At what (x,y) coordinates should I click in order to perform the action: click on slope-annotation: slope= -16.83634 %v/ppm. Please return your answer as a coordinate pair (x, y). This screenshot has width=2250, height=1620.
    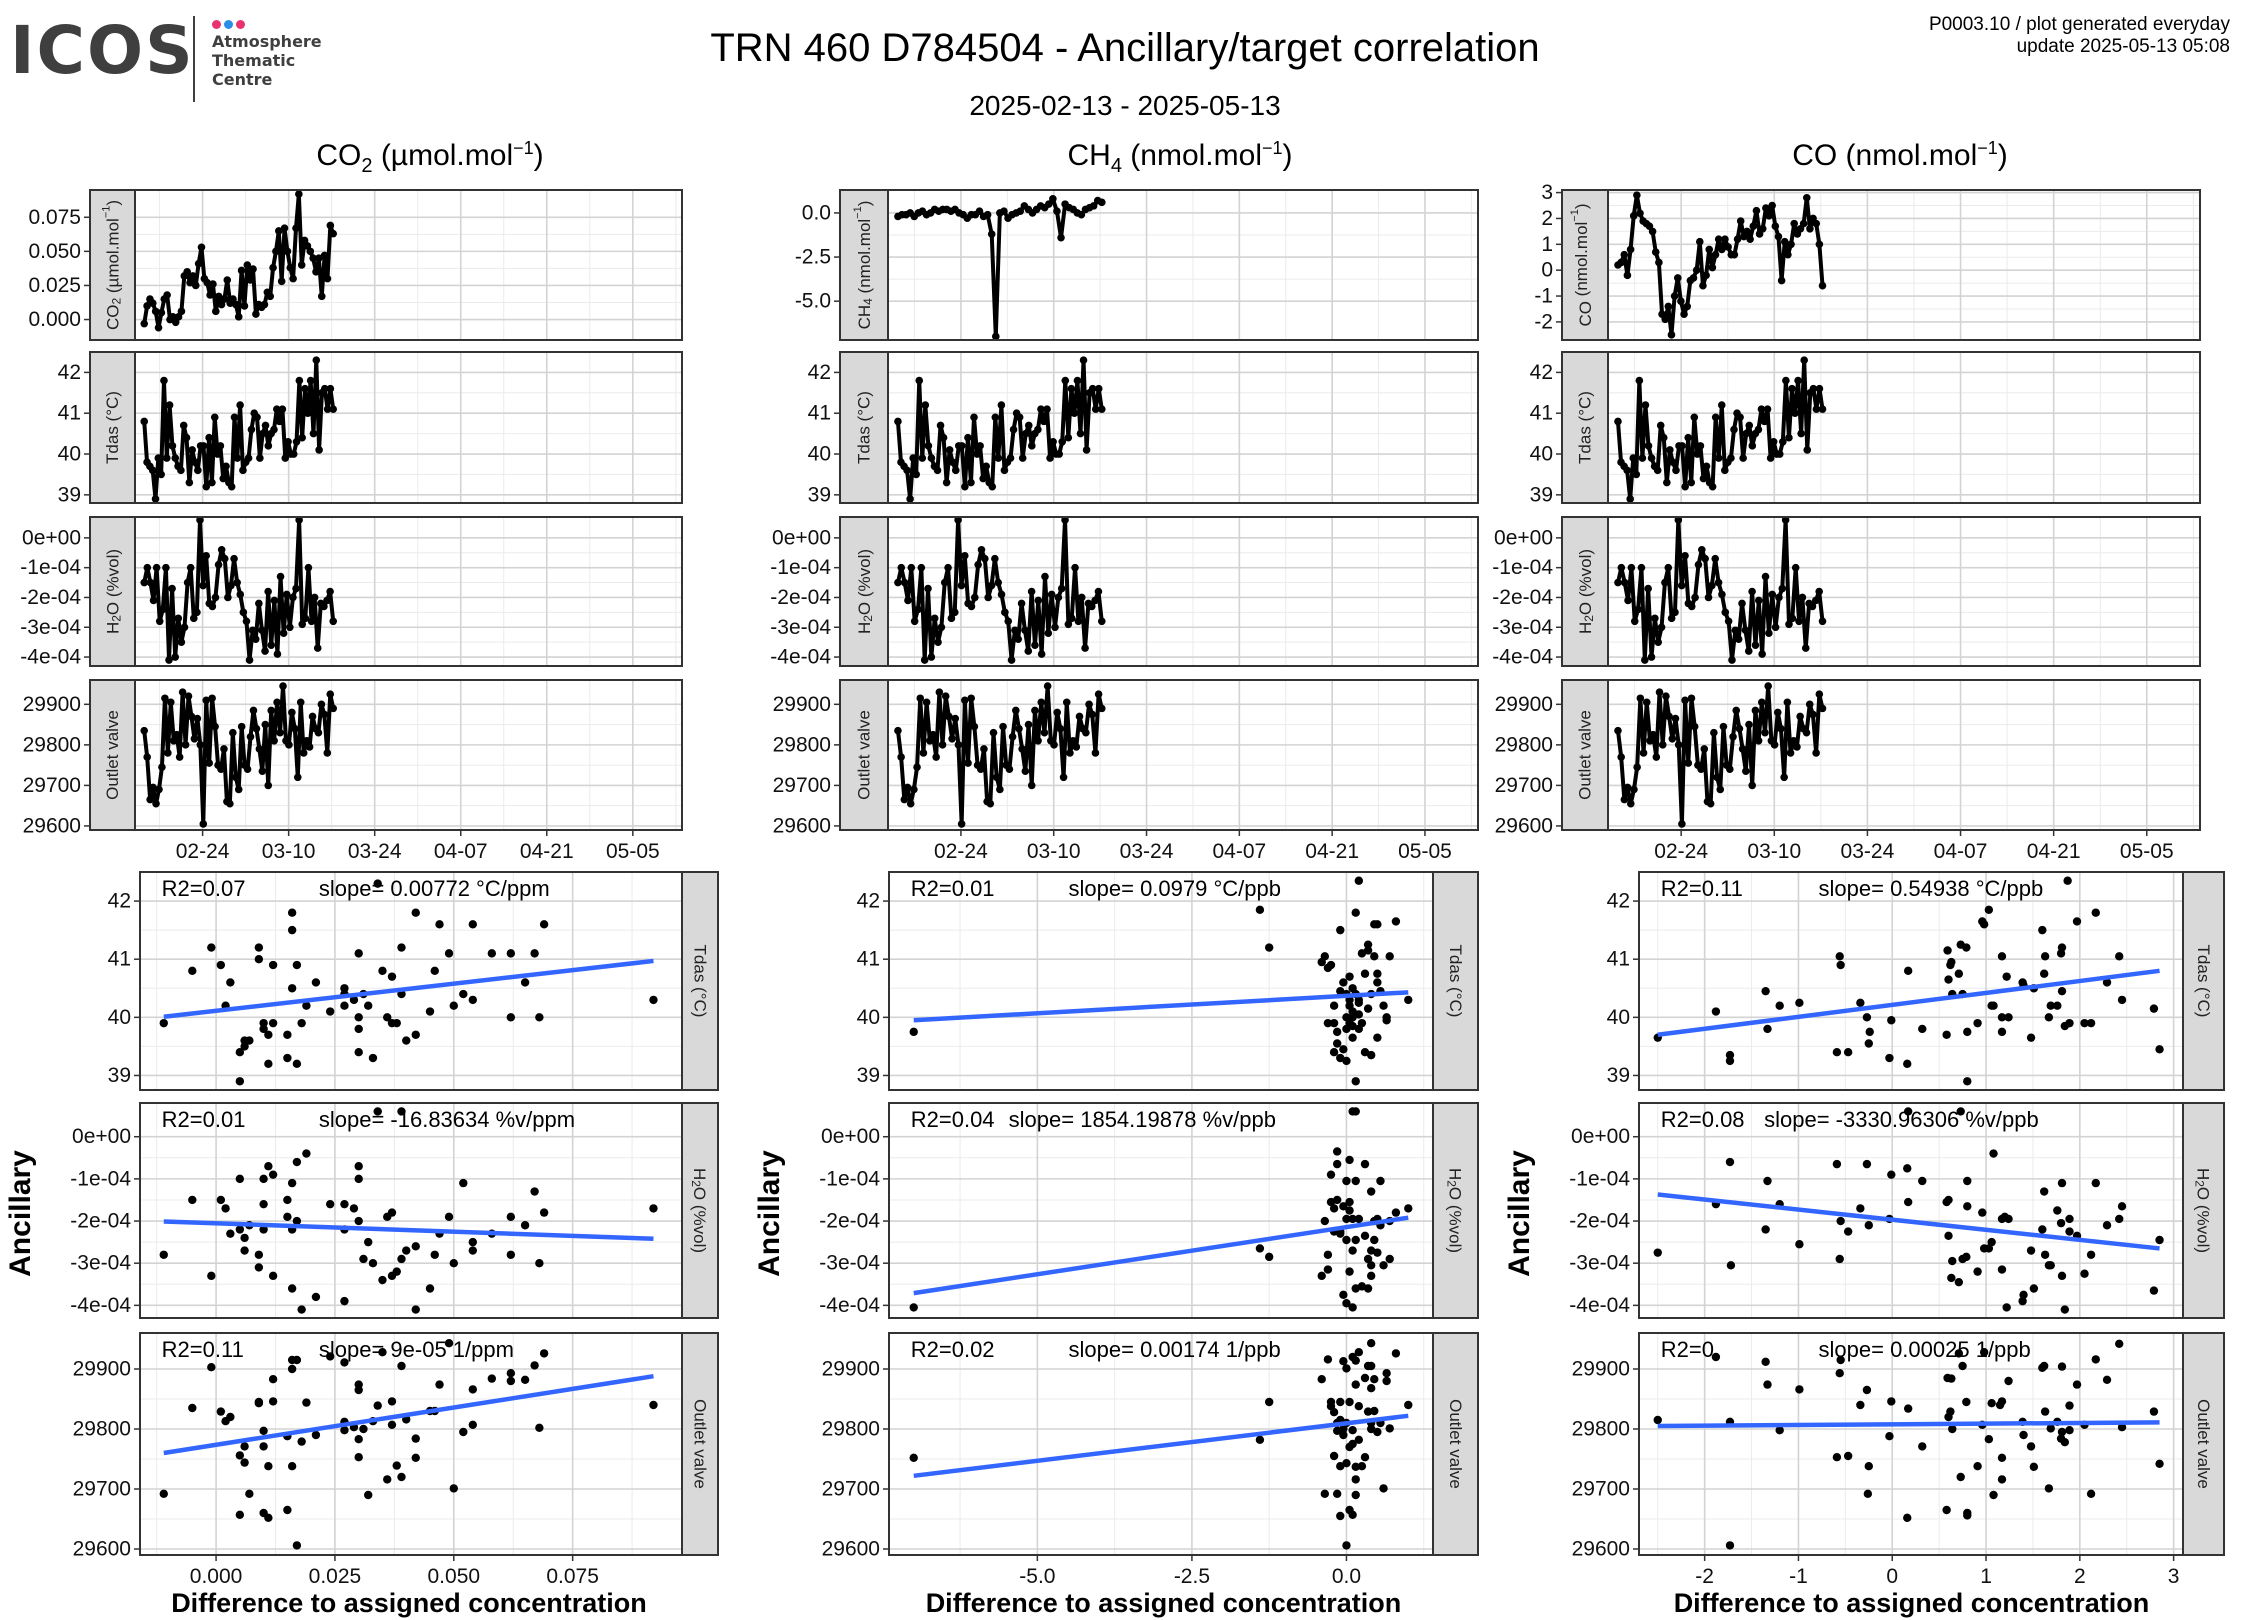
    Looking at the image, I should click on (447, 1119).